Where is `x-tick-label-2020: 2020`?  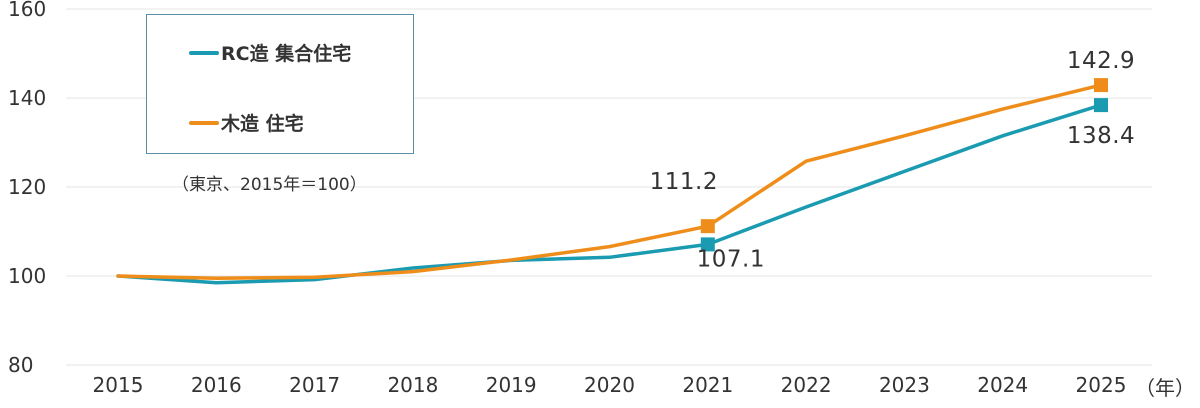
x-tick-label-2020: 2020 is located at coordinates (609, 385).